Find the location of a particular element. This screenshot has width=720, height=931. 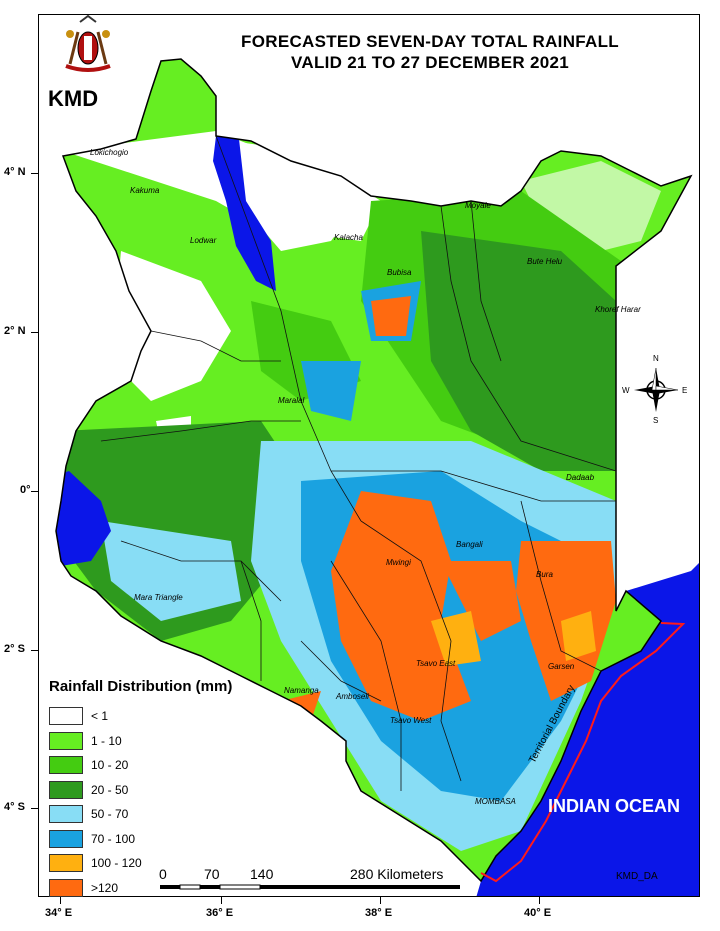

compass-icon is located at coordinates (656, 389).